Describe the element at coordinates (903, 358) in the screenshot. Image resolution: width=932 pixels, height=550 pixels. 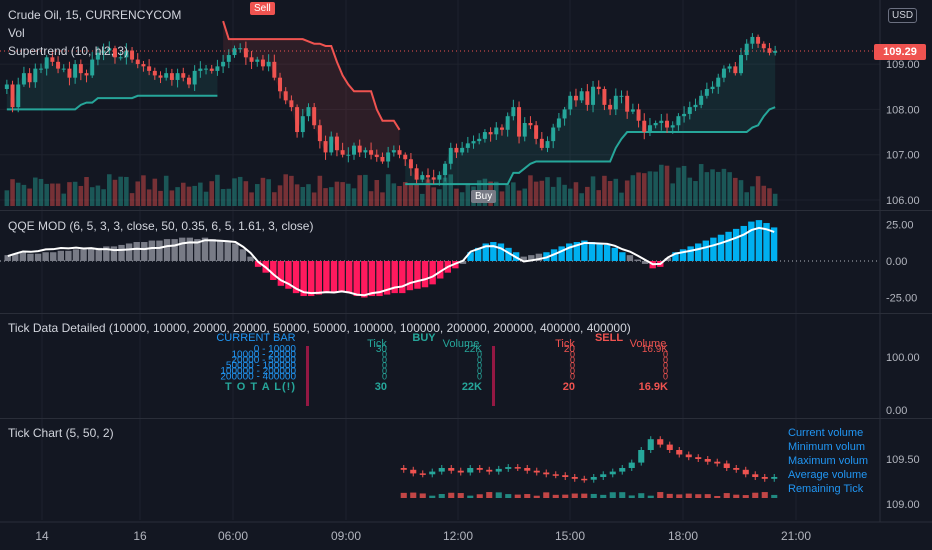
I see `y-tick-tickdetail: 100.00` at that location.